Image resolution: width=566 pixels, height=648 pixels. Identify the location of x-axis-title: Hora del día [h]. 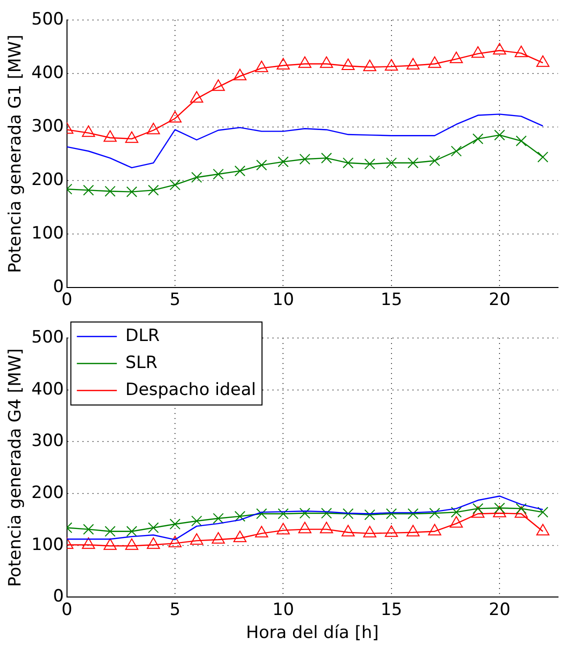
(312, 633).